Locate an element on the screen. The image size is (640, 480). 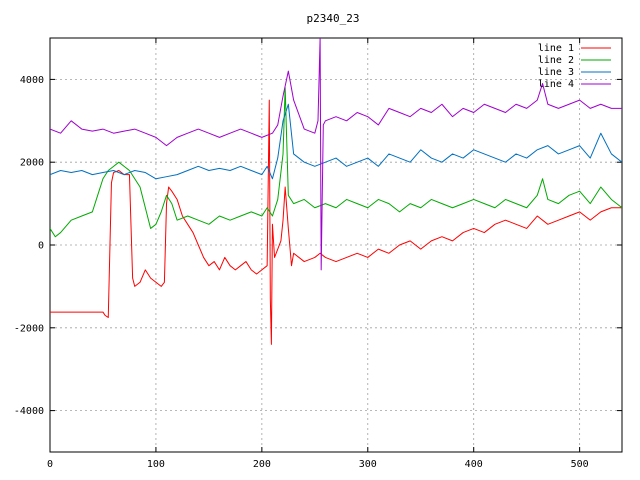
chart-title: p2340_23 is located at coordinates (333, 18).